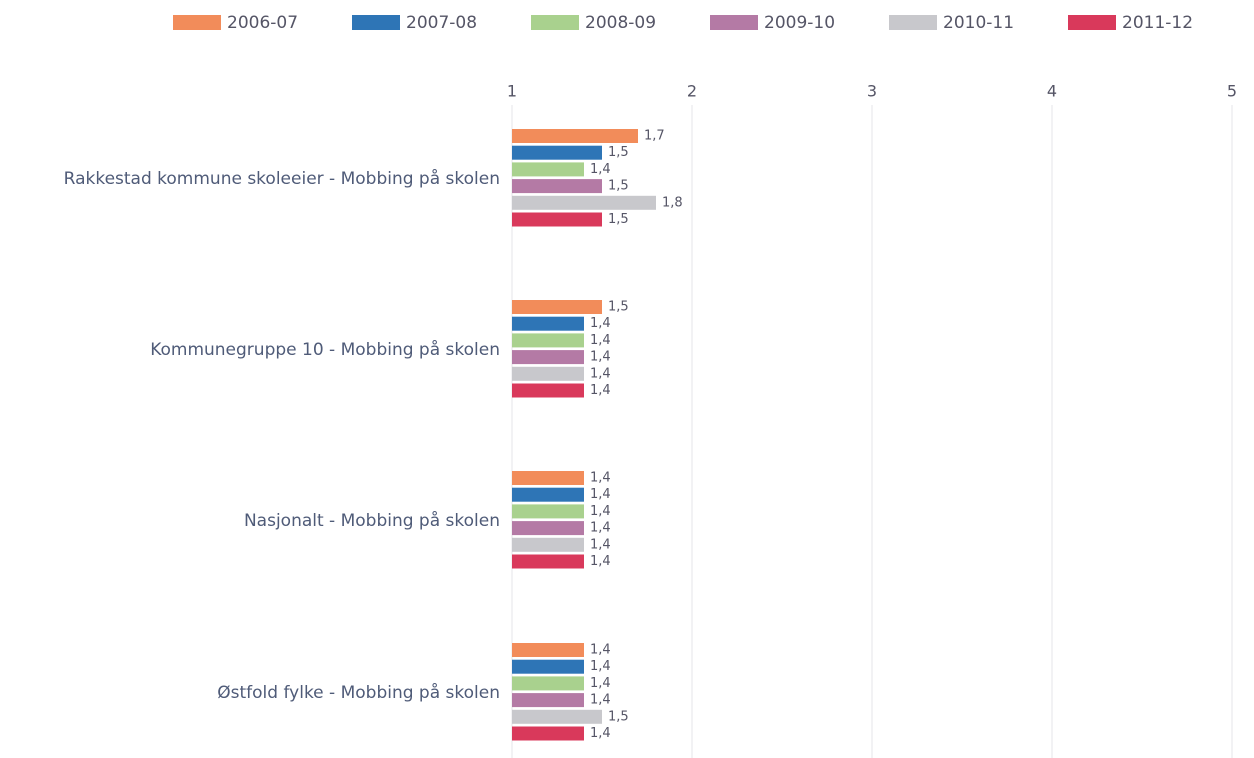 This screenshot has height=758, width=1254. What do you see at coordinates (692, 91) in the screenshot?
I see `x-tick-label: 2` at bounding box center [692, 91].